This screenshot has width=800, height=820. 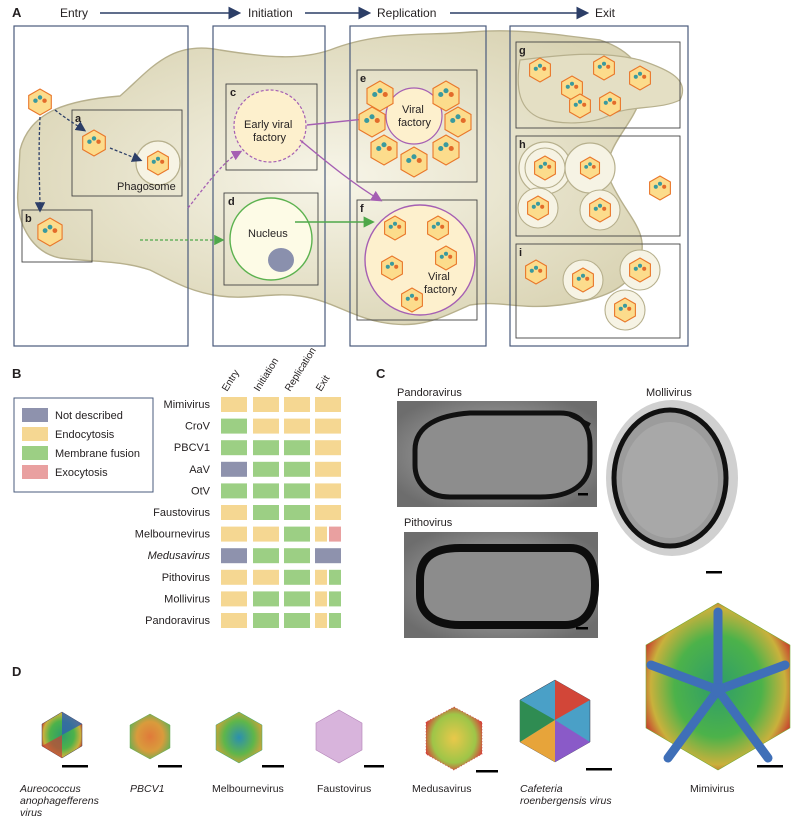 I want to click on table-row: CroV, so click(x=263, y=426).